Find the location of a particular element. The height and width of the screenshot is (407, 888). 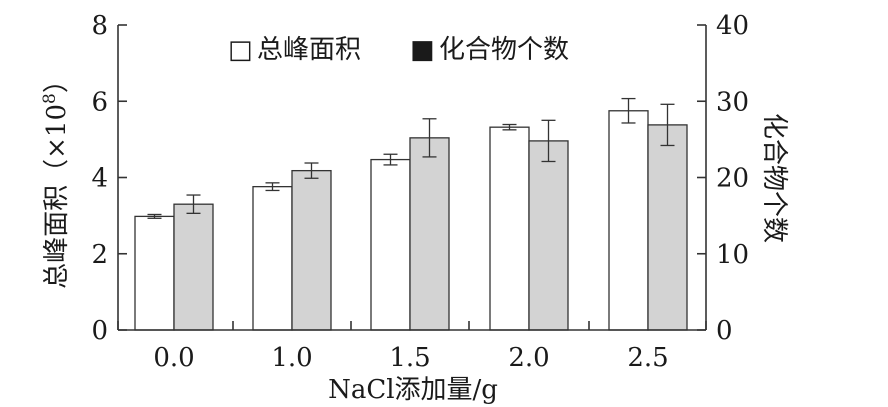

right-y-axis-title: 化合物个数 is located at coordinates (774, 178).